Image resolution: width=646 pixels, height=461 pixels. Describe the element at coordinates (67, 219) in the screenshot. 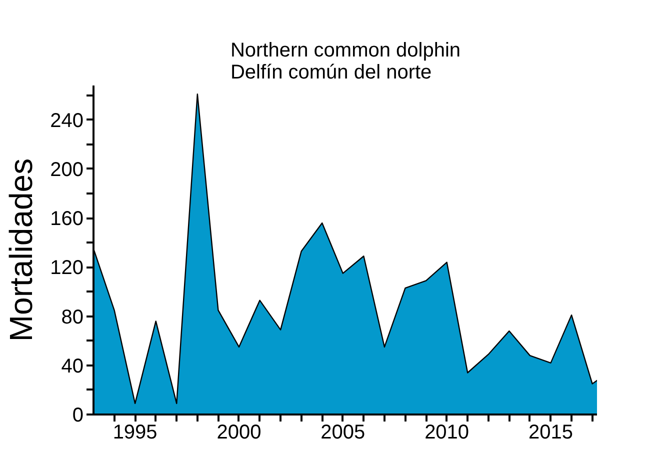

I see `y-tick-label: 160` at that location.